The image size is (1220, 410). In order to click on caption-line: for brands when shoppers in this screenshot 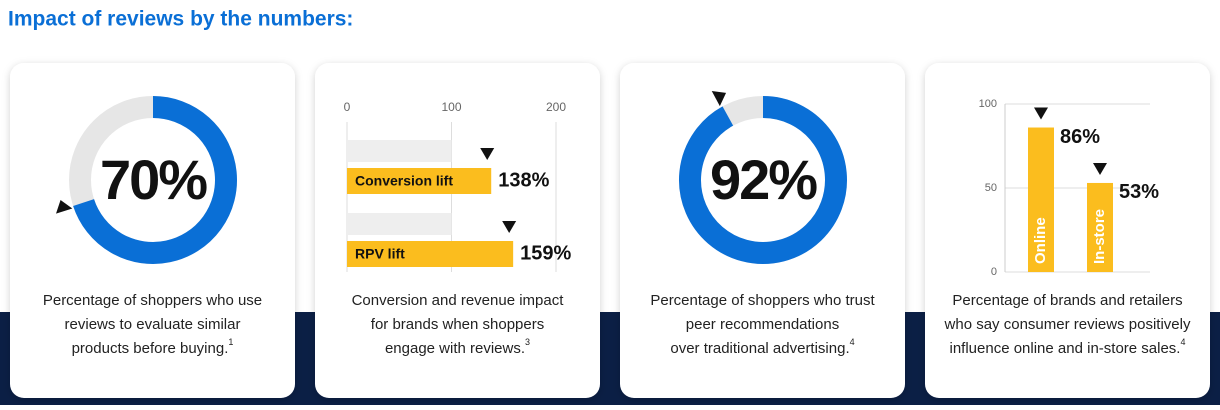, I will do `click(457, 324)`.